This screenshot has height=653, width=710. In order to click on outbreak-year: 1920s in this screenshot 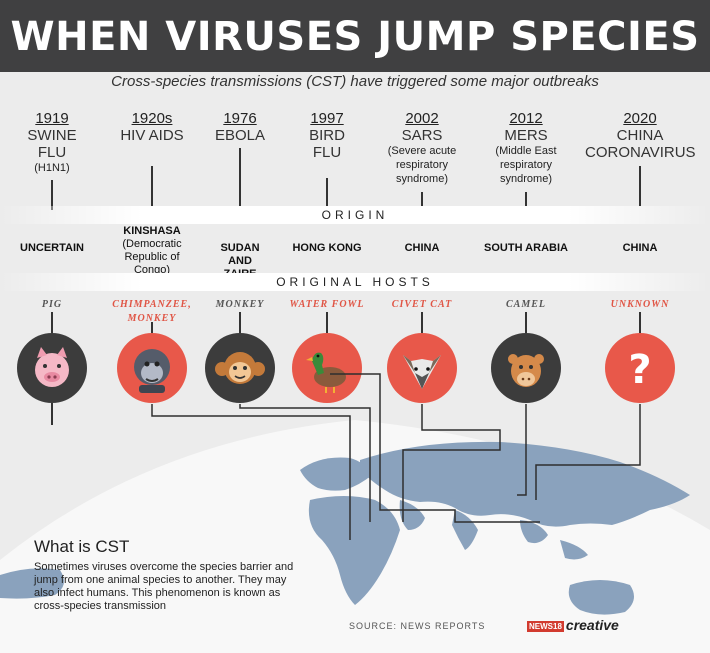, I will do `click(152, 118)`.